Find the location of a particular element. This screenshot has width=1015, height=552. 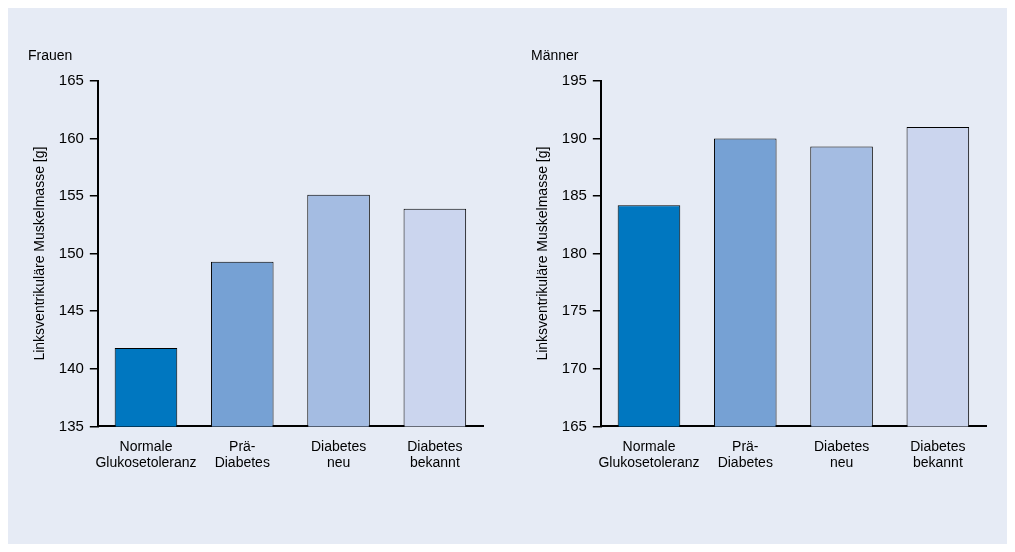

y-tick-label: 140 is located at coordinates (71, 367).